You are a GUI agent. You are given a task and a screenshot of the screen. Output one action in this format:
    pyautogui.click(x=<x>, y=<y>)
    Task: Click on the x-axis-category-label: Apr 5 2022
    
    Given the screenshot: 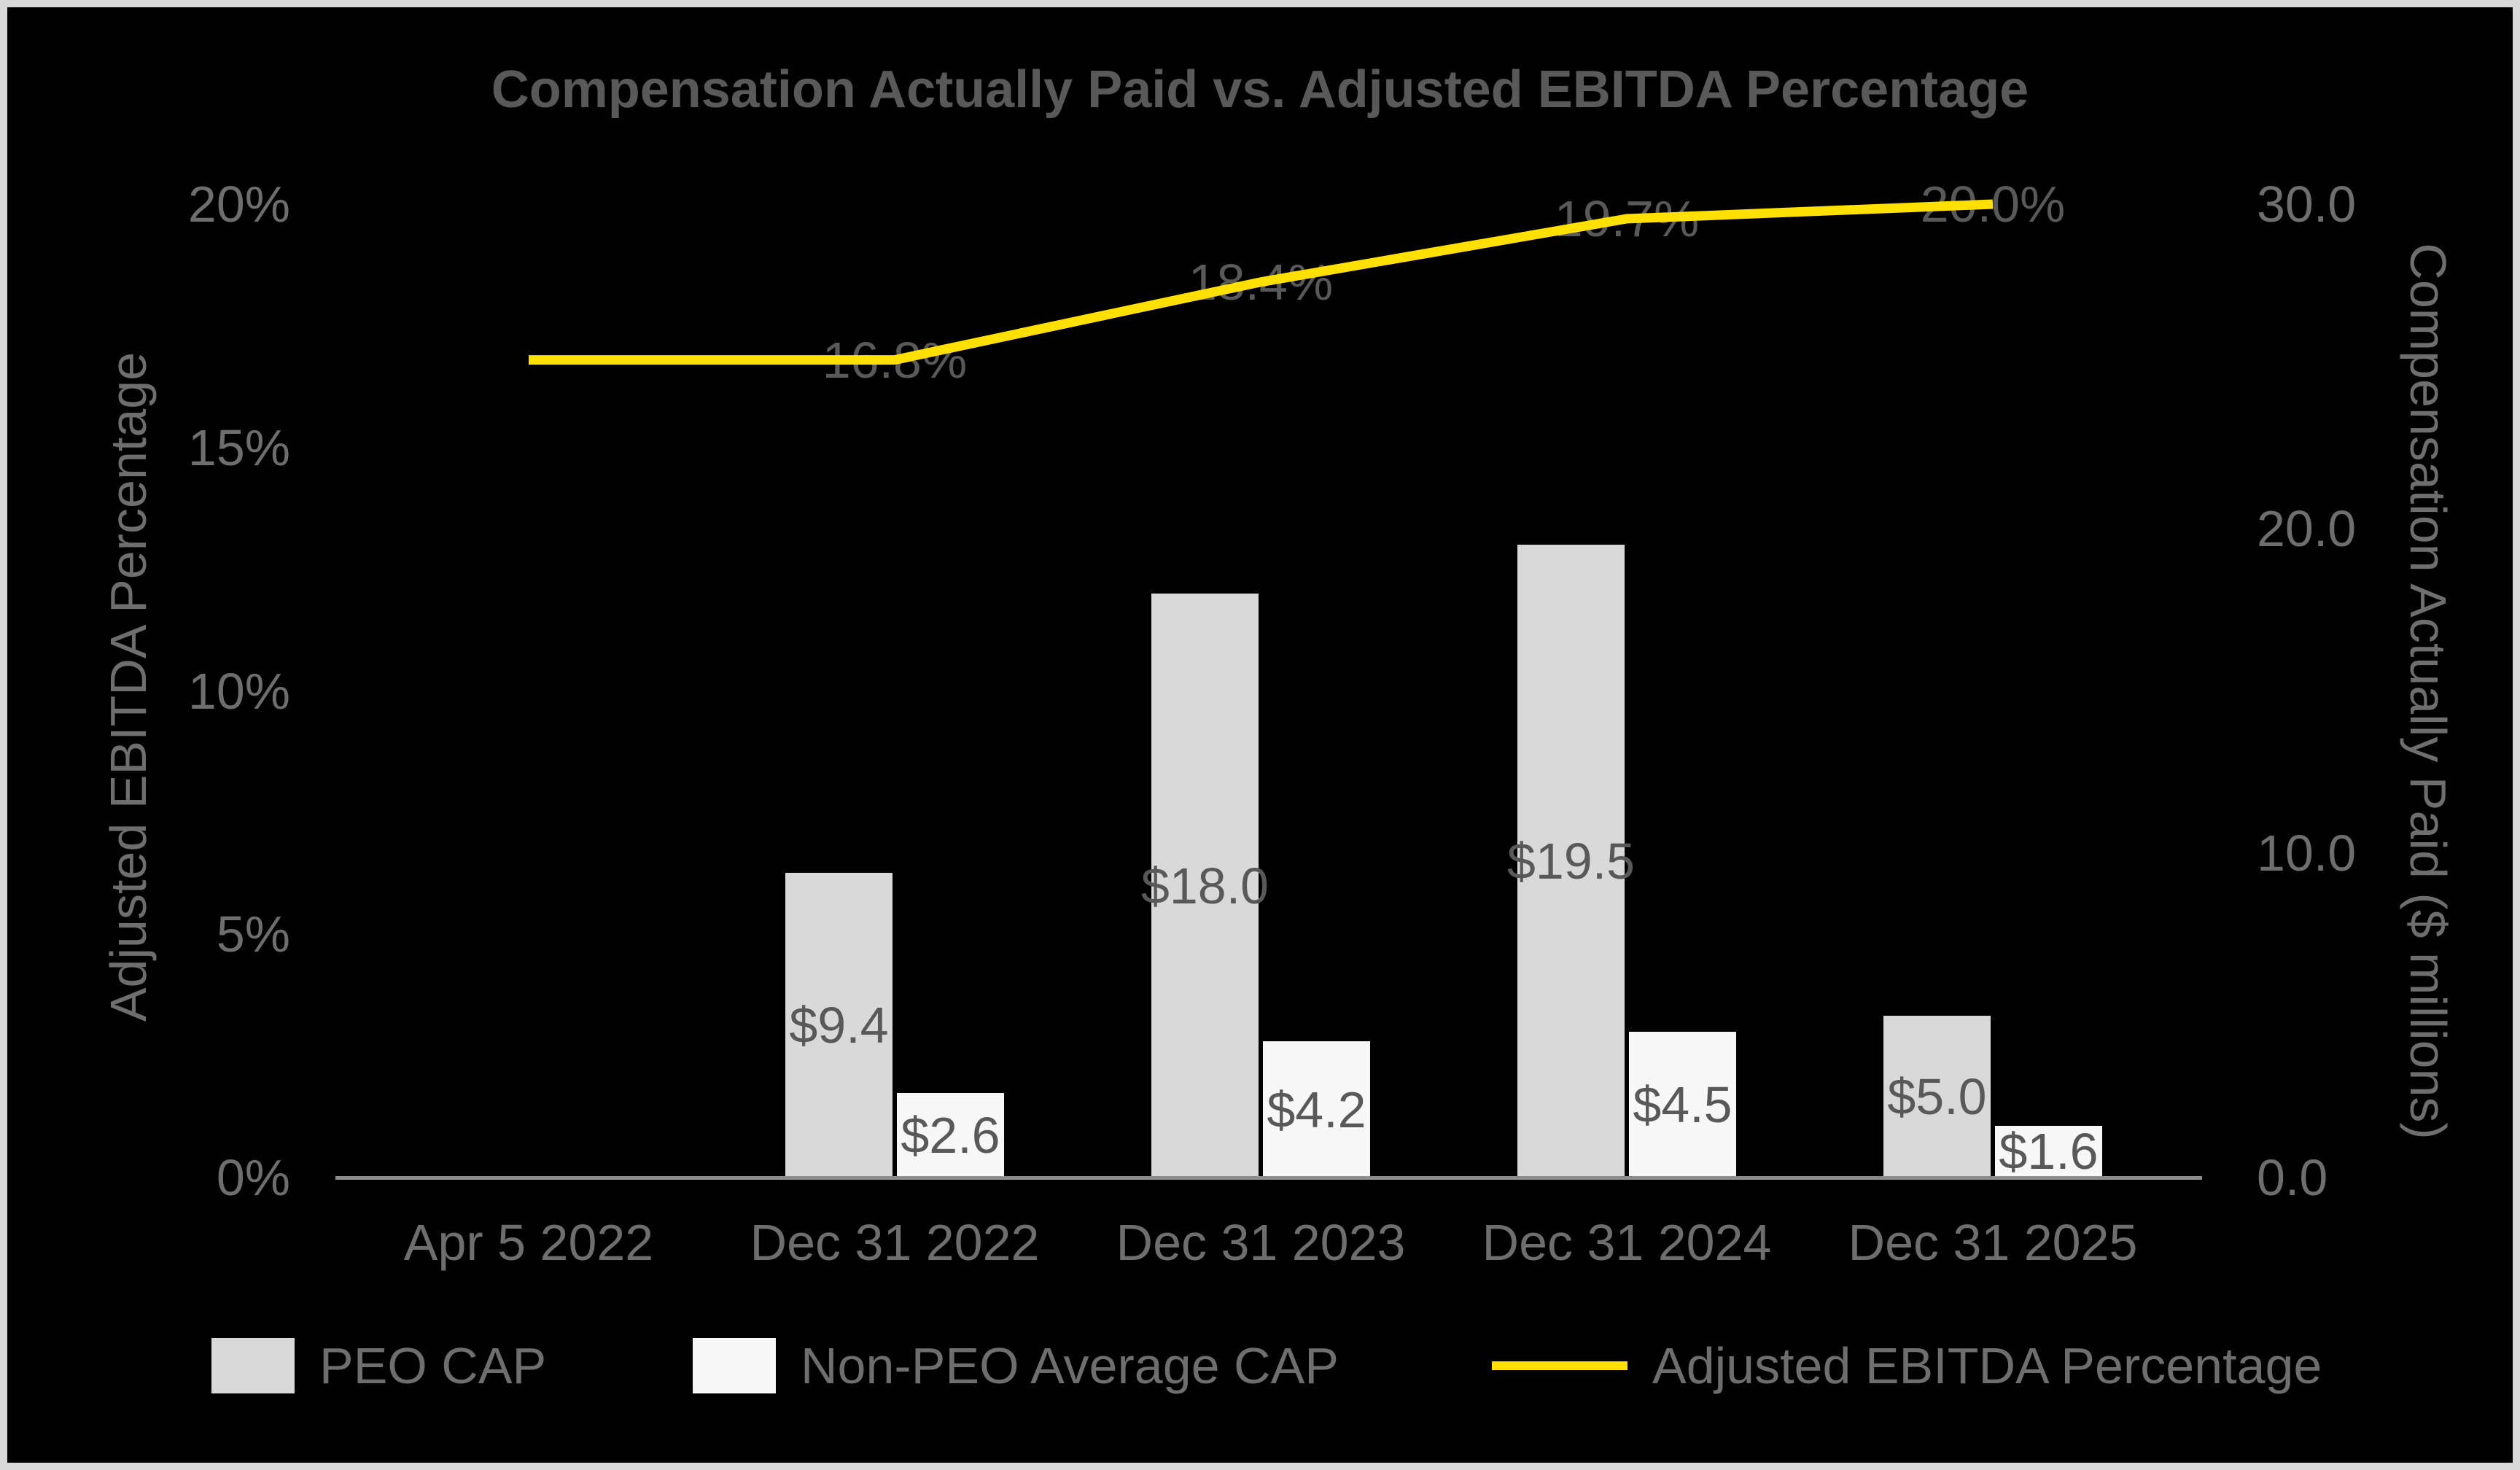 What is the action you would take?
    pyautogui.click(x=528, y=1242)
    